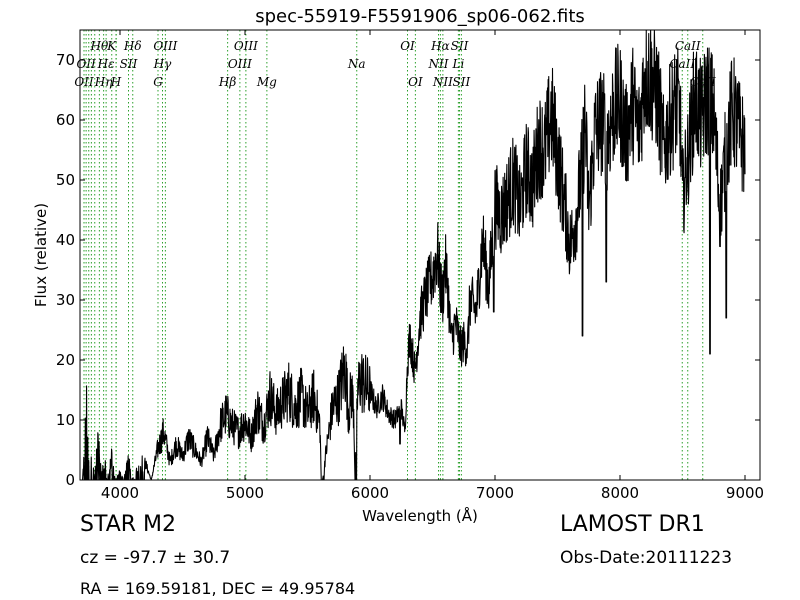  What do you see at coordinates (356, 64) in the screenshot?
I see `spectral-line-label: Na` at bounding box center [356, 64].